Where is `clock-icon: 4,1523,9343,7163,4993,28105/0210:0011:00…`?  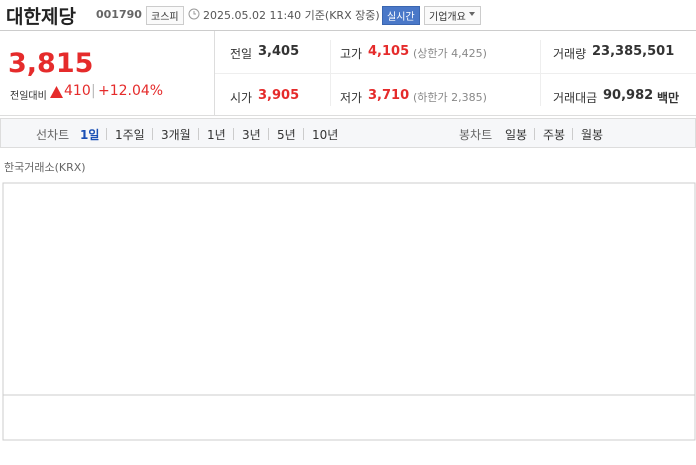
clock-icon: 4,1523,9343,7163,4993,28105/0210:0011:00… is located at coordinates (194, 14).